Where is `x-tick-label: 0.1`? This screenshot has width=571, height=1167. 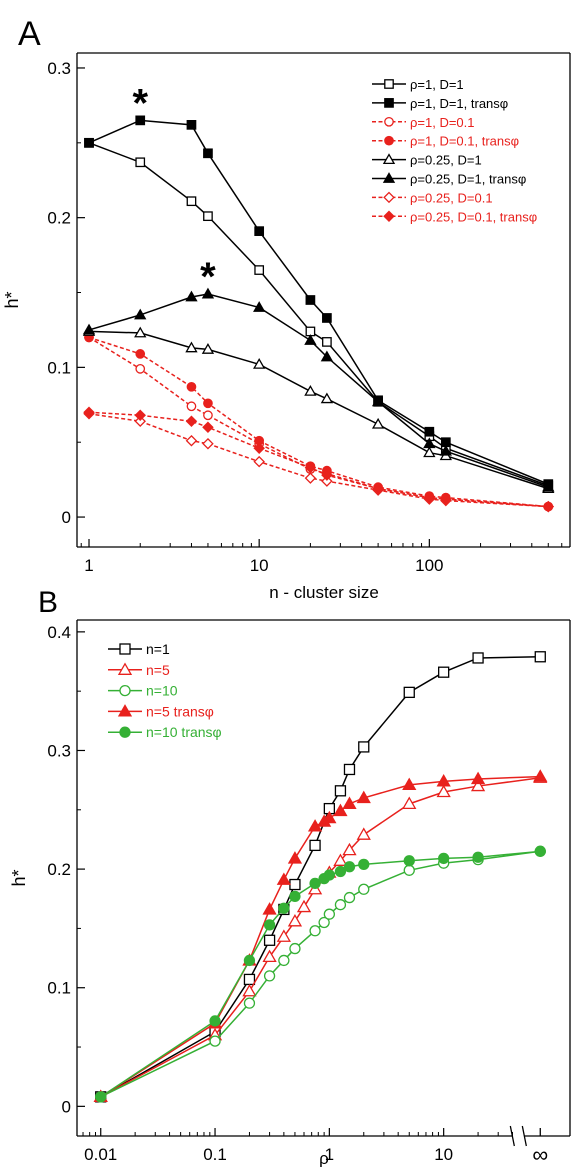 x-tick-label: 0.1 is located at coordinates (215, 1154).